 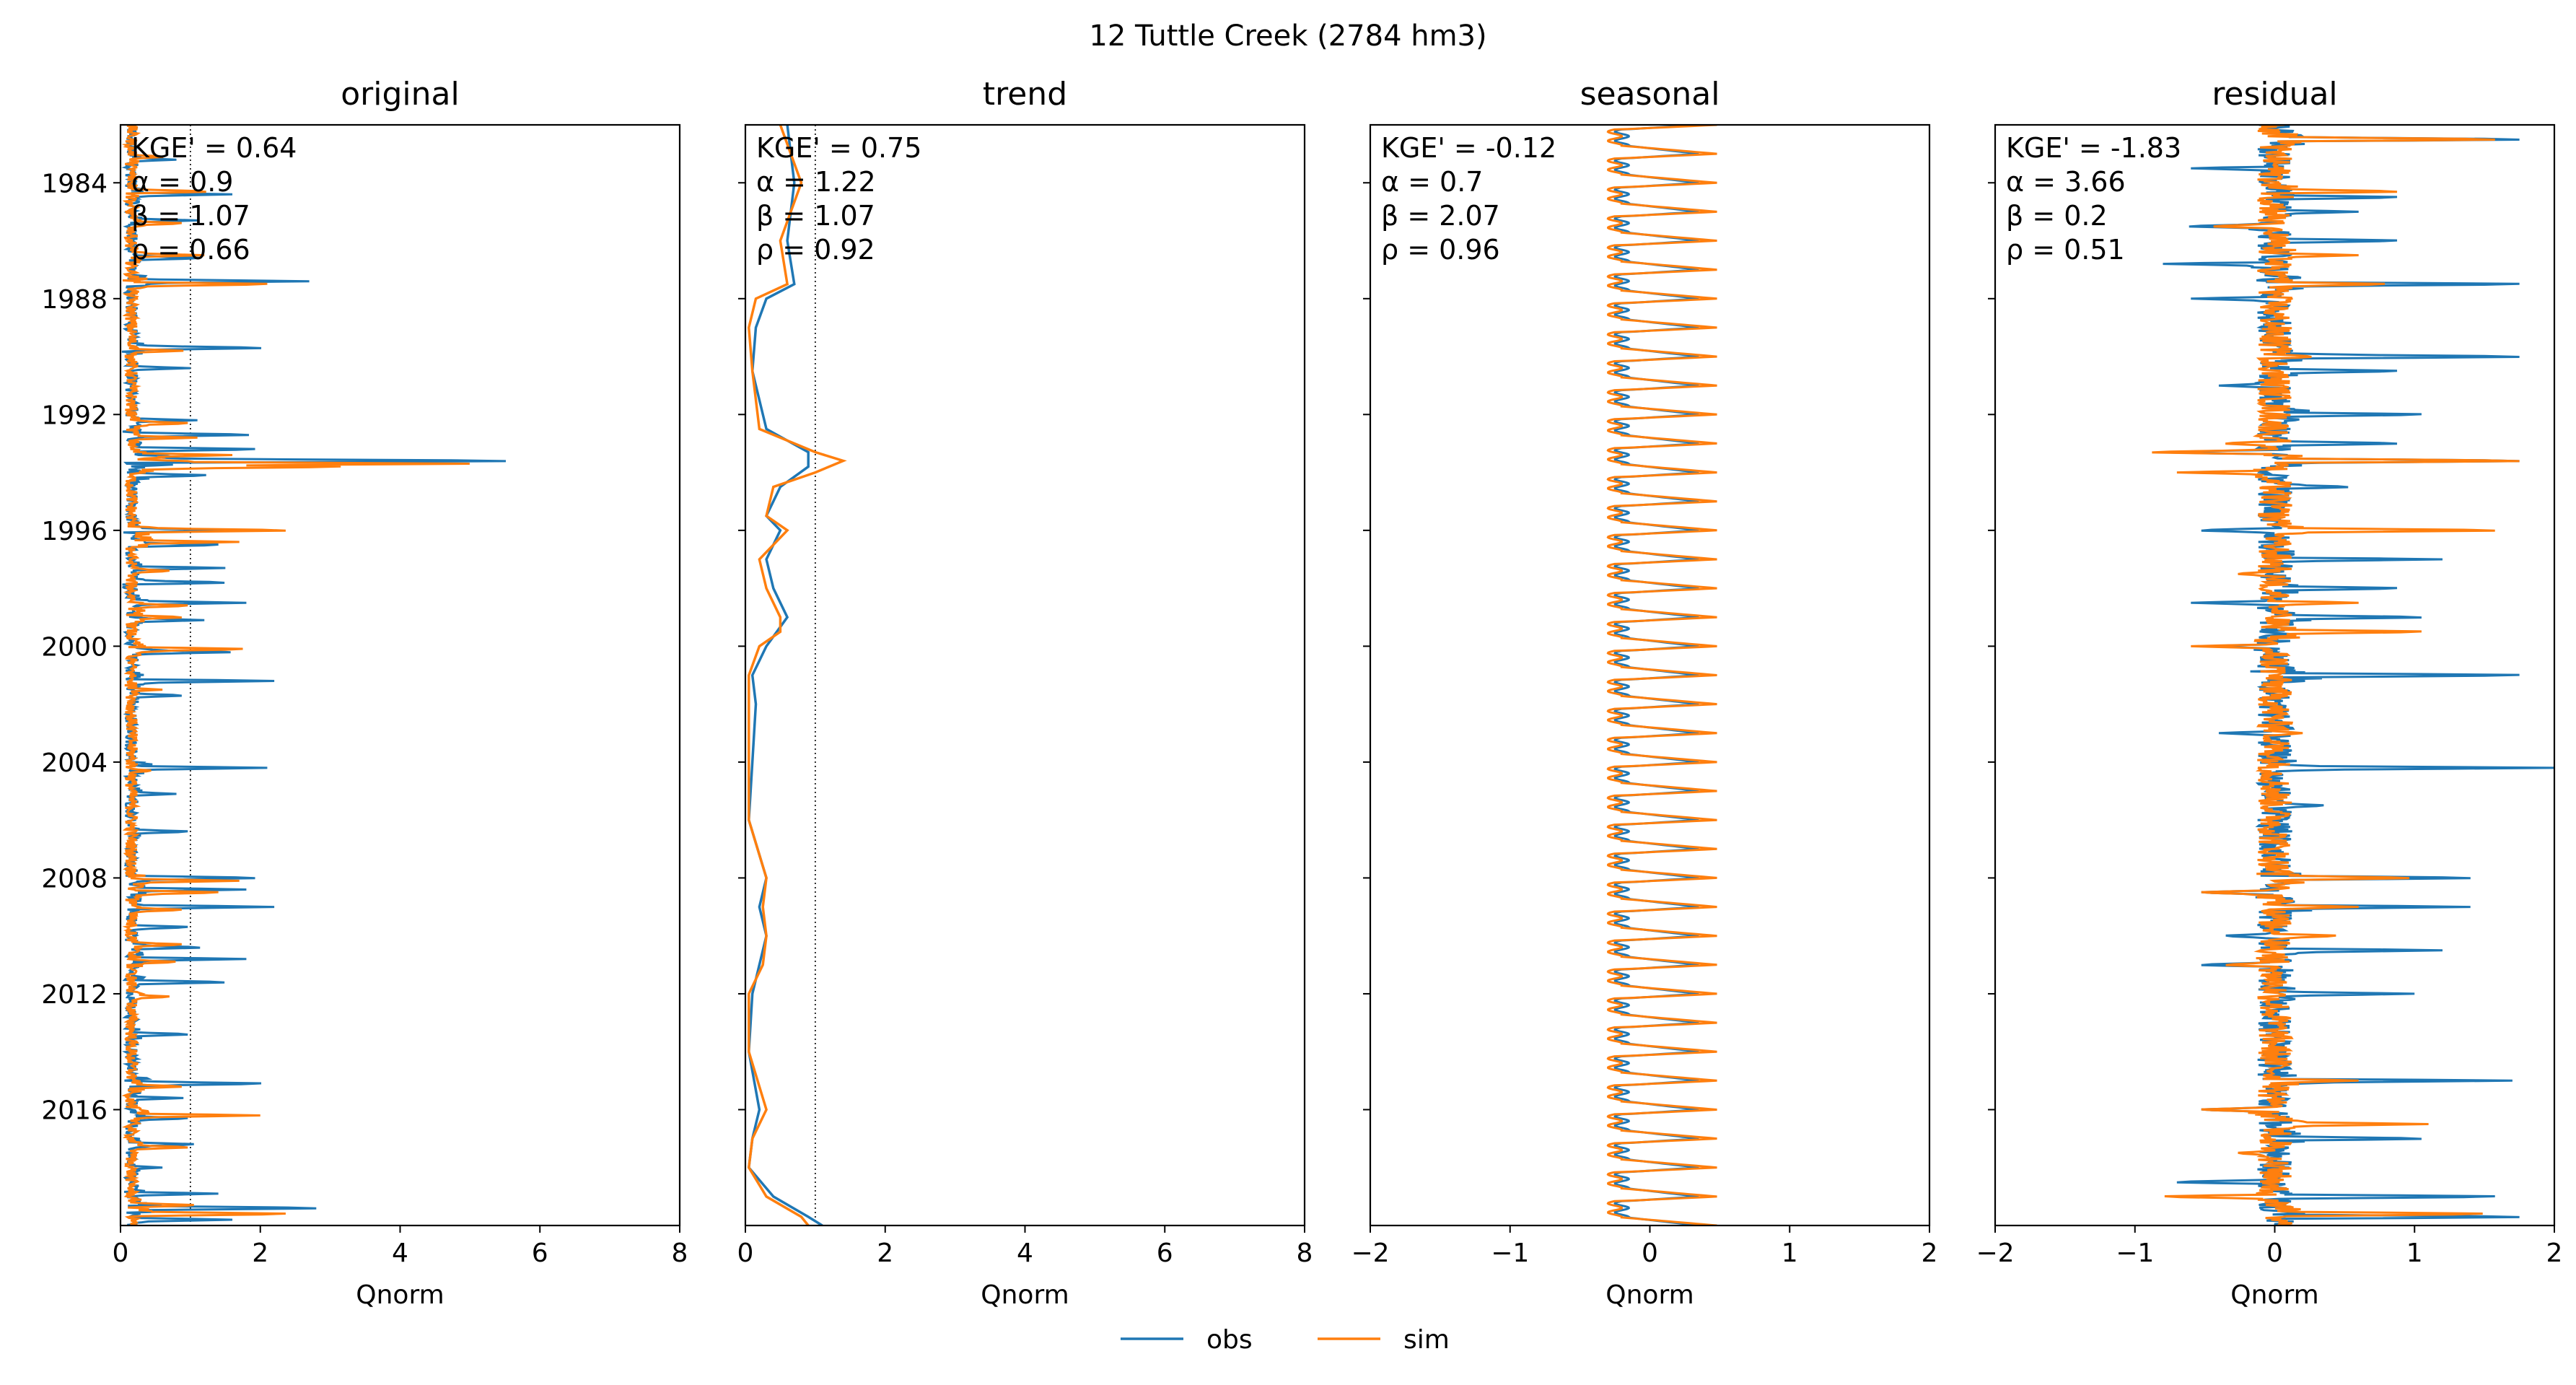 I want to click on y-tick-label: 1996, so click(x=74, y=531).